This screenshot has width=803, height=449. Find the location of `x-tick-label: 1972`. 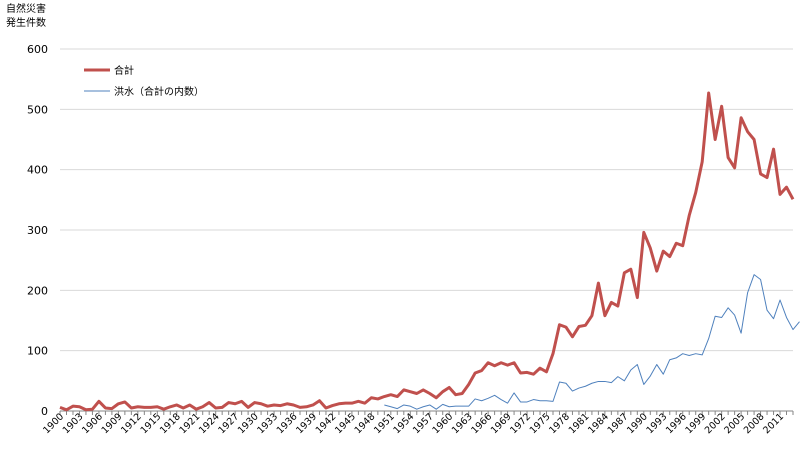

x-tick-label: 1972 is located at coordinates (520, 423).